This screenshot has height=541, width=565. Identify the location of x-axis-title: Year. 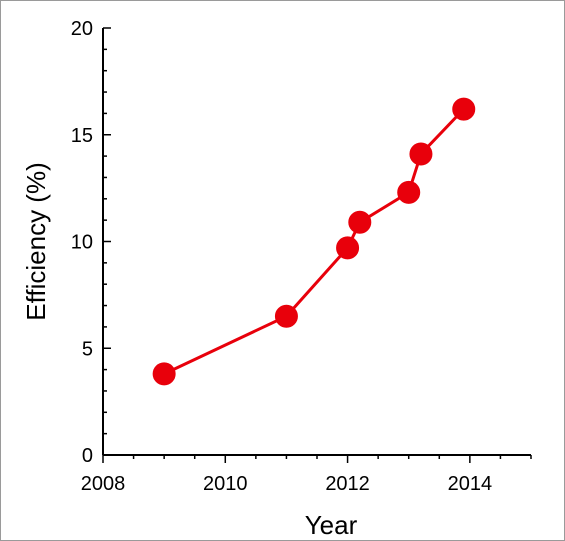
(331, 525).